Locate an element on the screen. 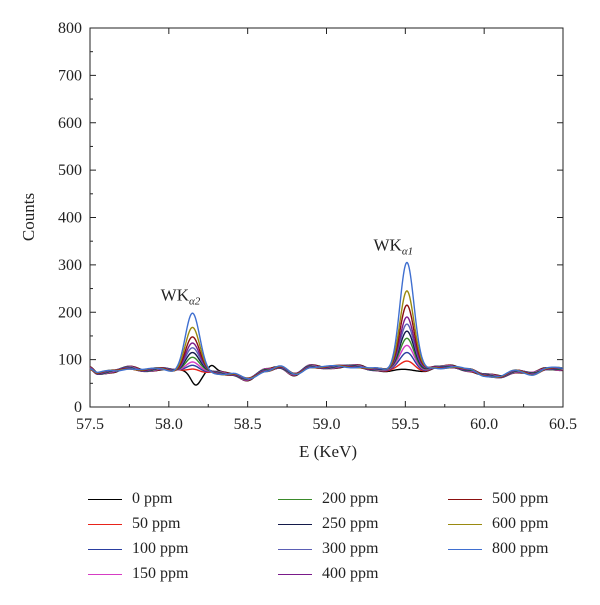 The width and height of the screenshot is (600, 605). legend-label: 300 ppm is located at coordinates (350, 548).